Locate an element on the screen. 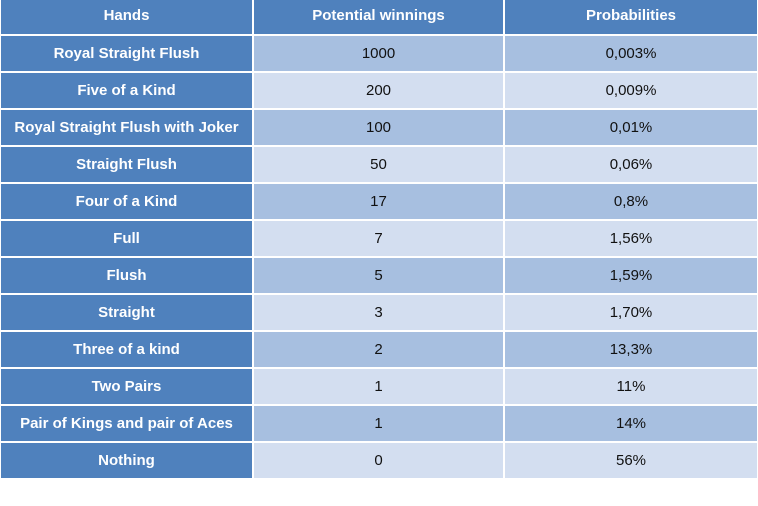 The image size is (758, 506). table-row: Straight 3 1,70% is located at coordinates (379, 313).